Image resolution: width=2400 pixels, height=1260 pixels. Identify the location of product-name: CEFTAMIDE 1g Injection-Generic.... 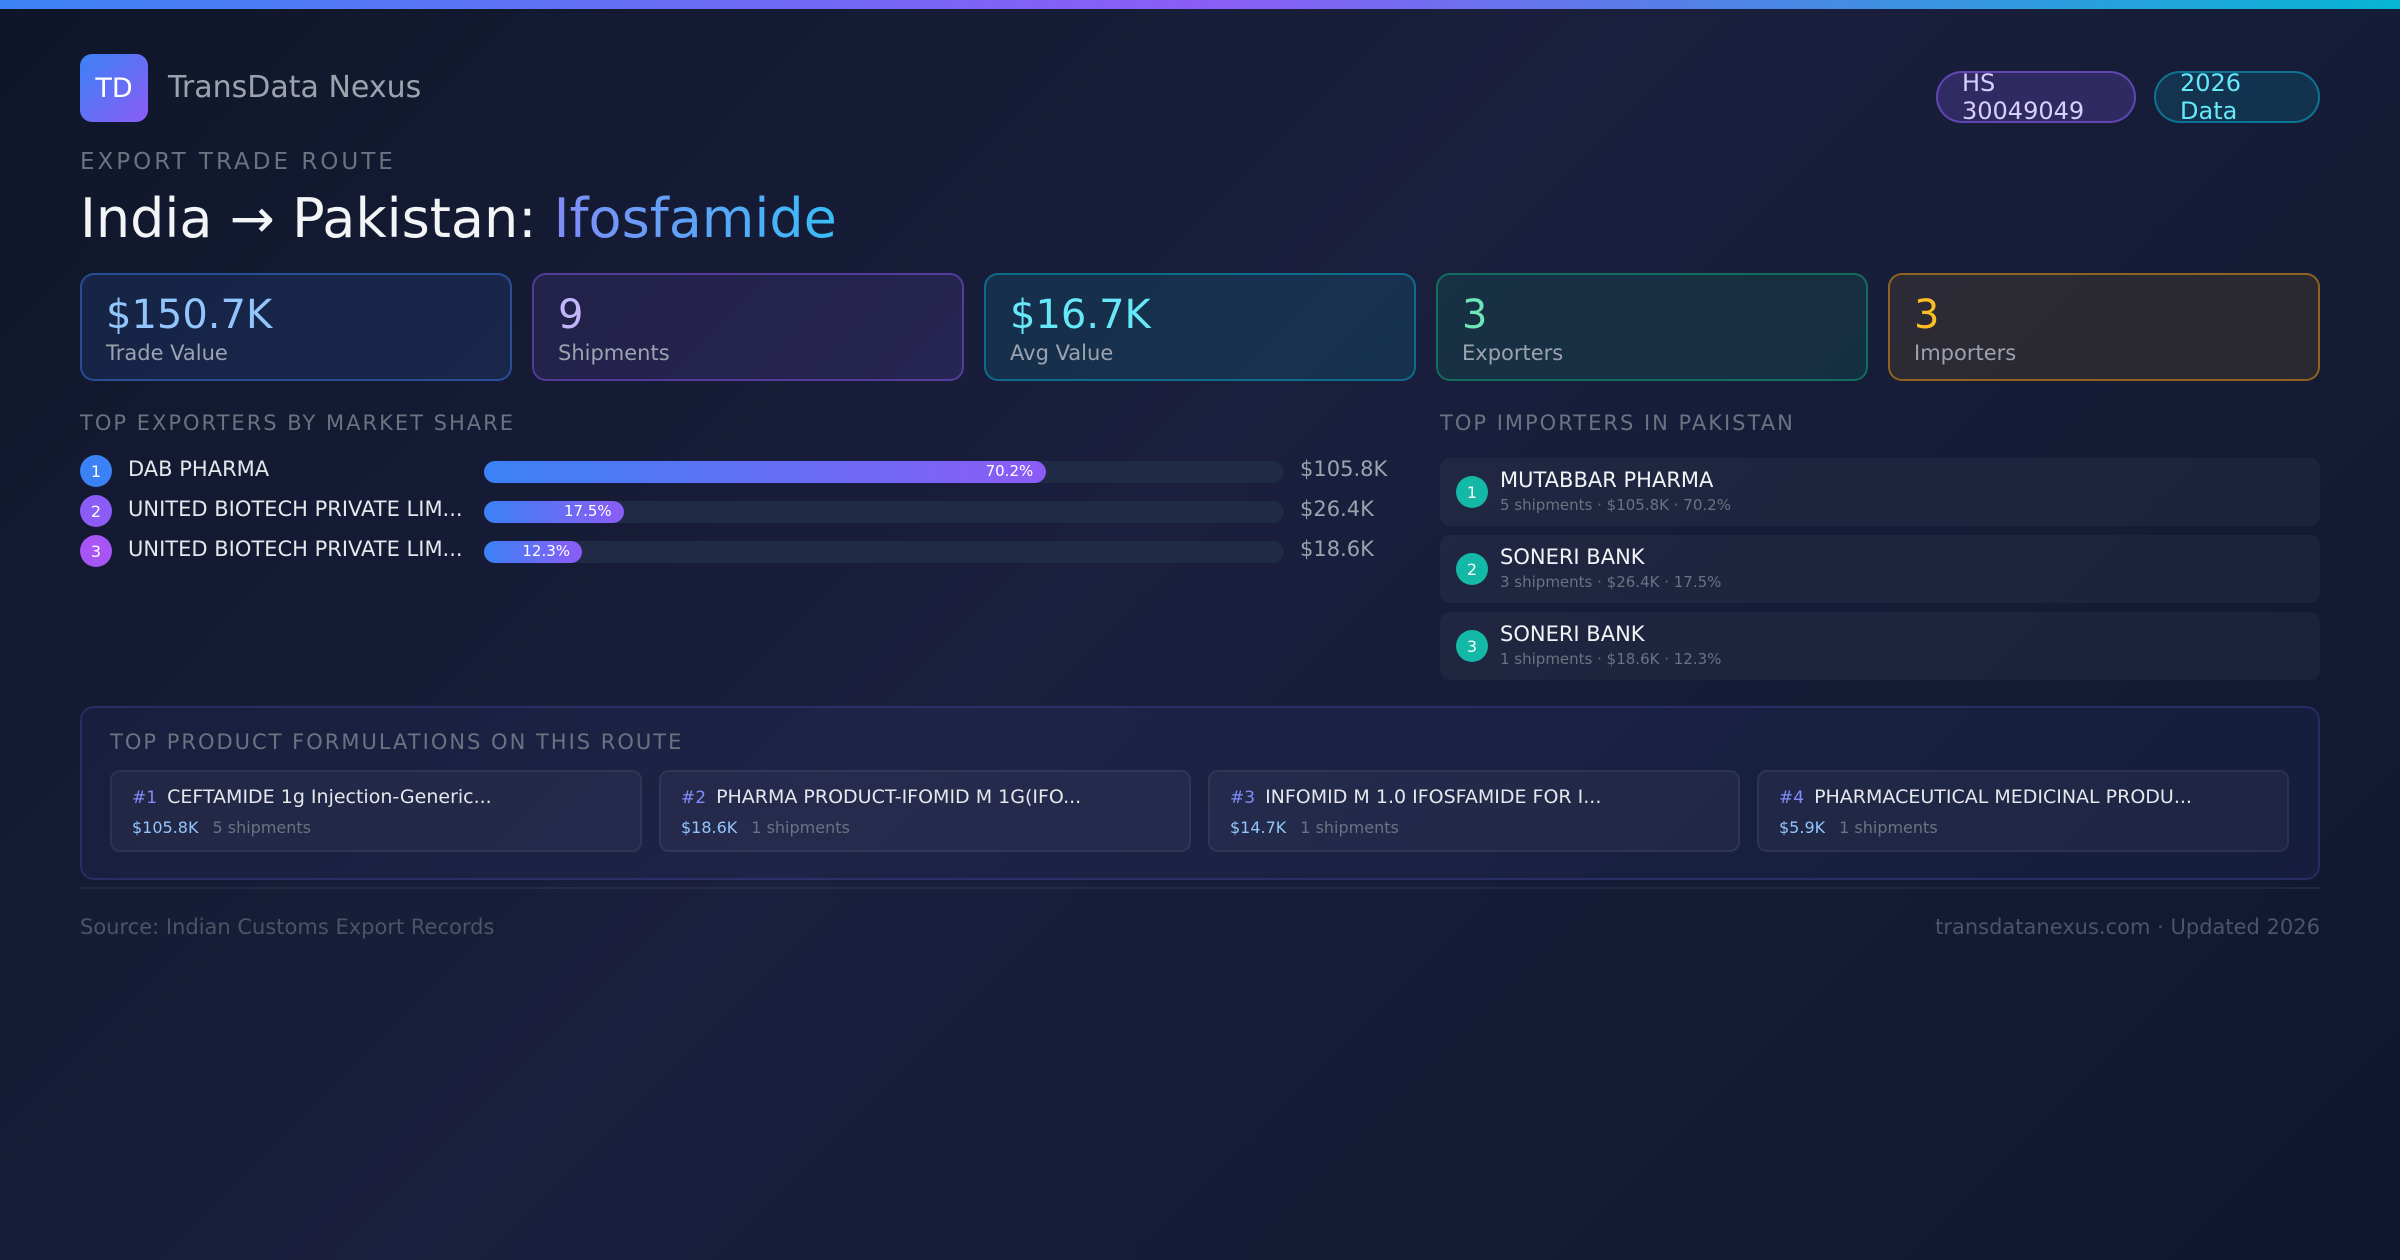
(329, 797).